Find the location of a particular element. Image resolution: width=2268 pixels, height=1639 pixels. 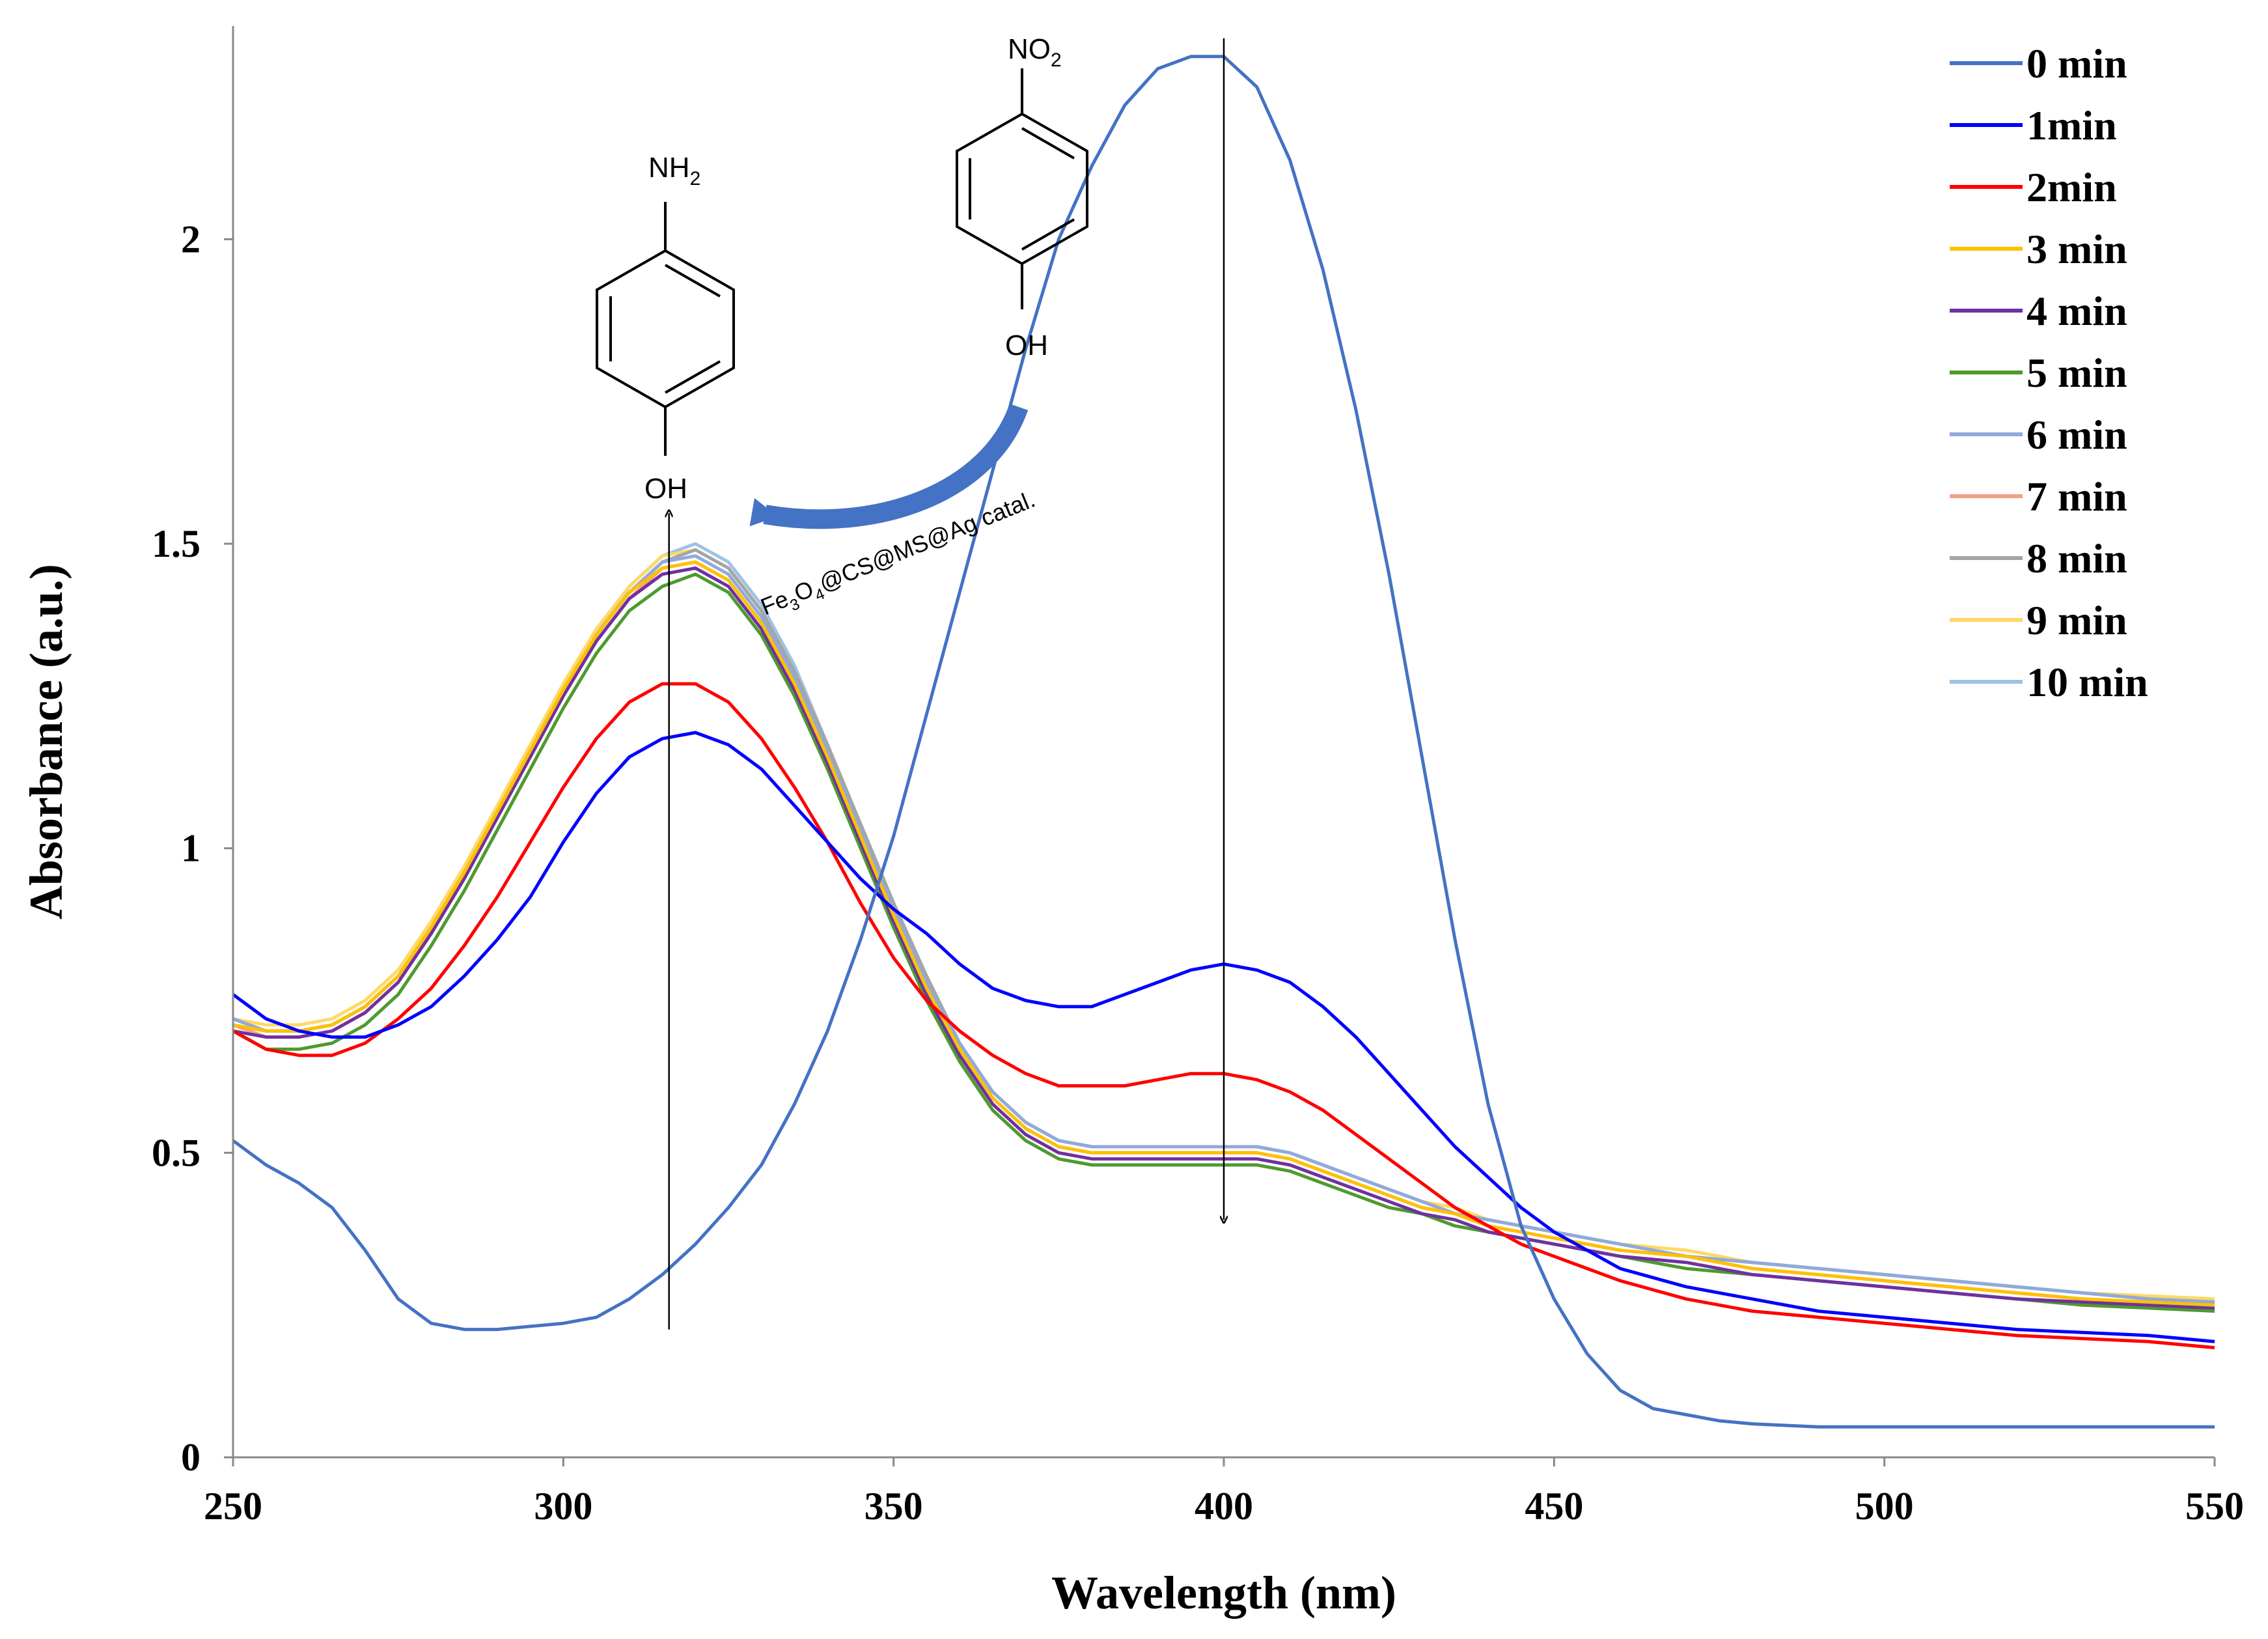

legend-item: 5 min is located at coordinates (2038, 373).